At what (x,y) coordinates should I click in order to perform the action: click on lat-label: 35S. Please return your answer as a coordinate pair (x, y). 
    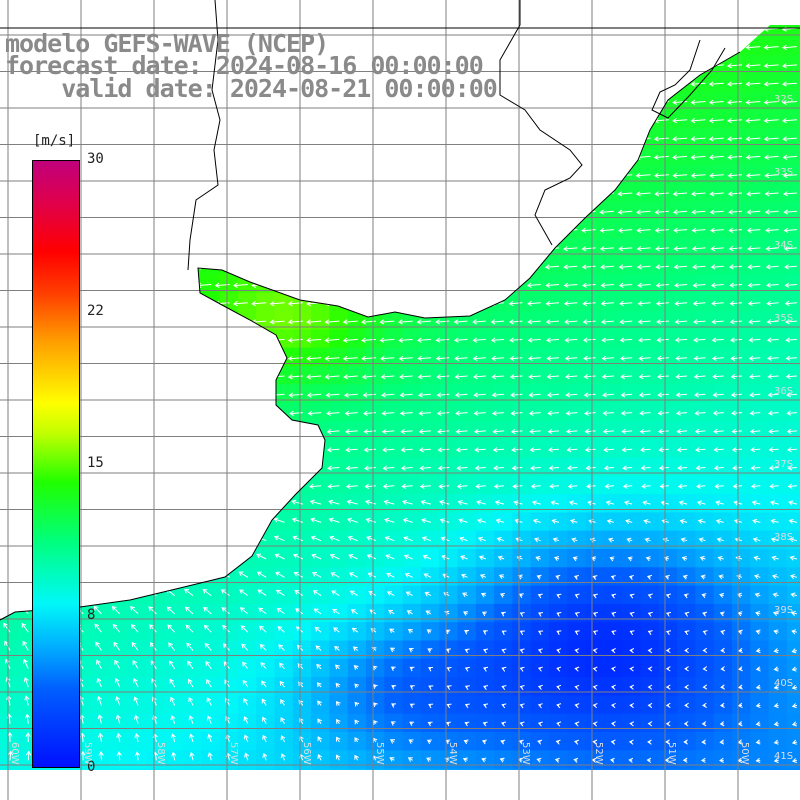
    Looking at the image, I should click on (784, 318).